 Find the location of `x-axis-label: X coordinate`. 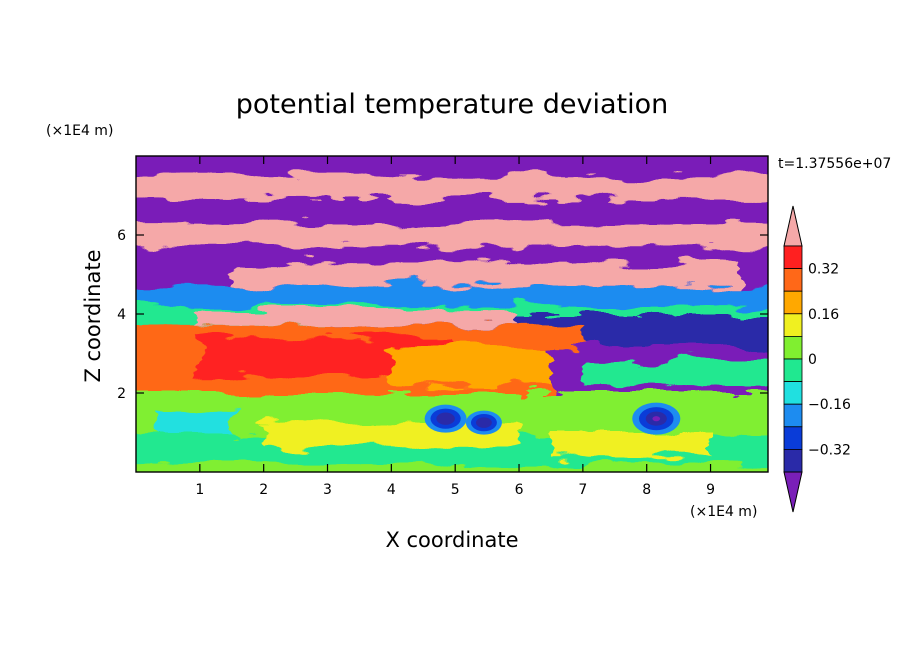

x-axis-label: X coordinate is located at coordinates (451, 540).